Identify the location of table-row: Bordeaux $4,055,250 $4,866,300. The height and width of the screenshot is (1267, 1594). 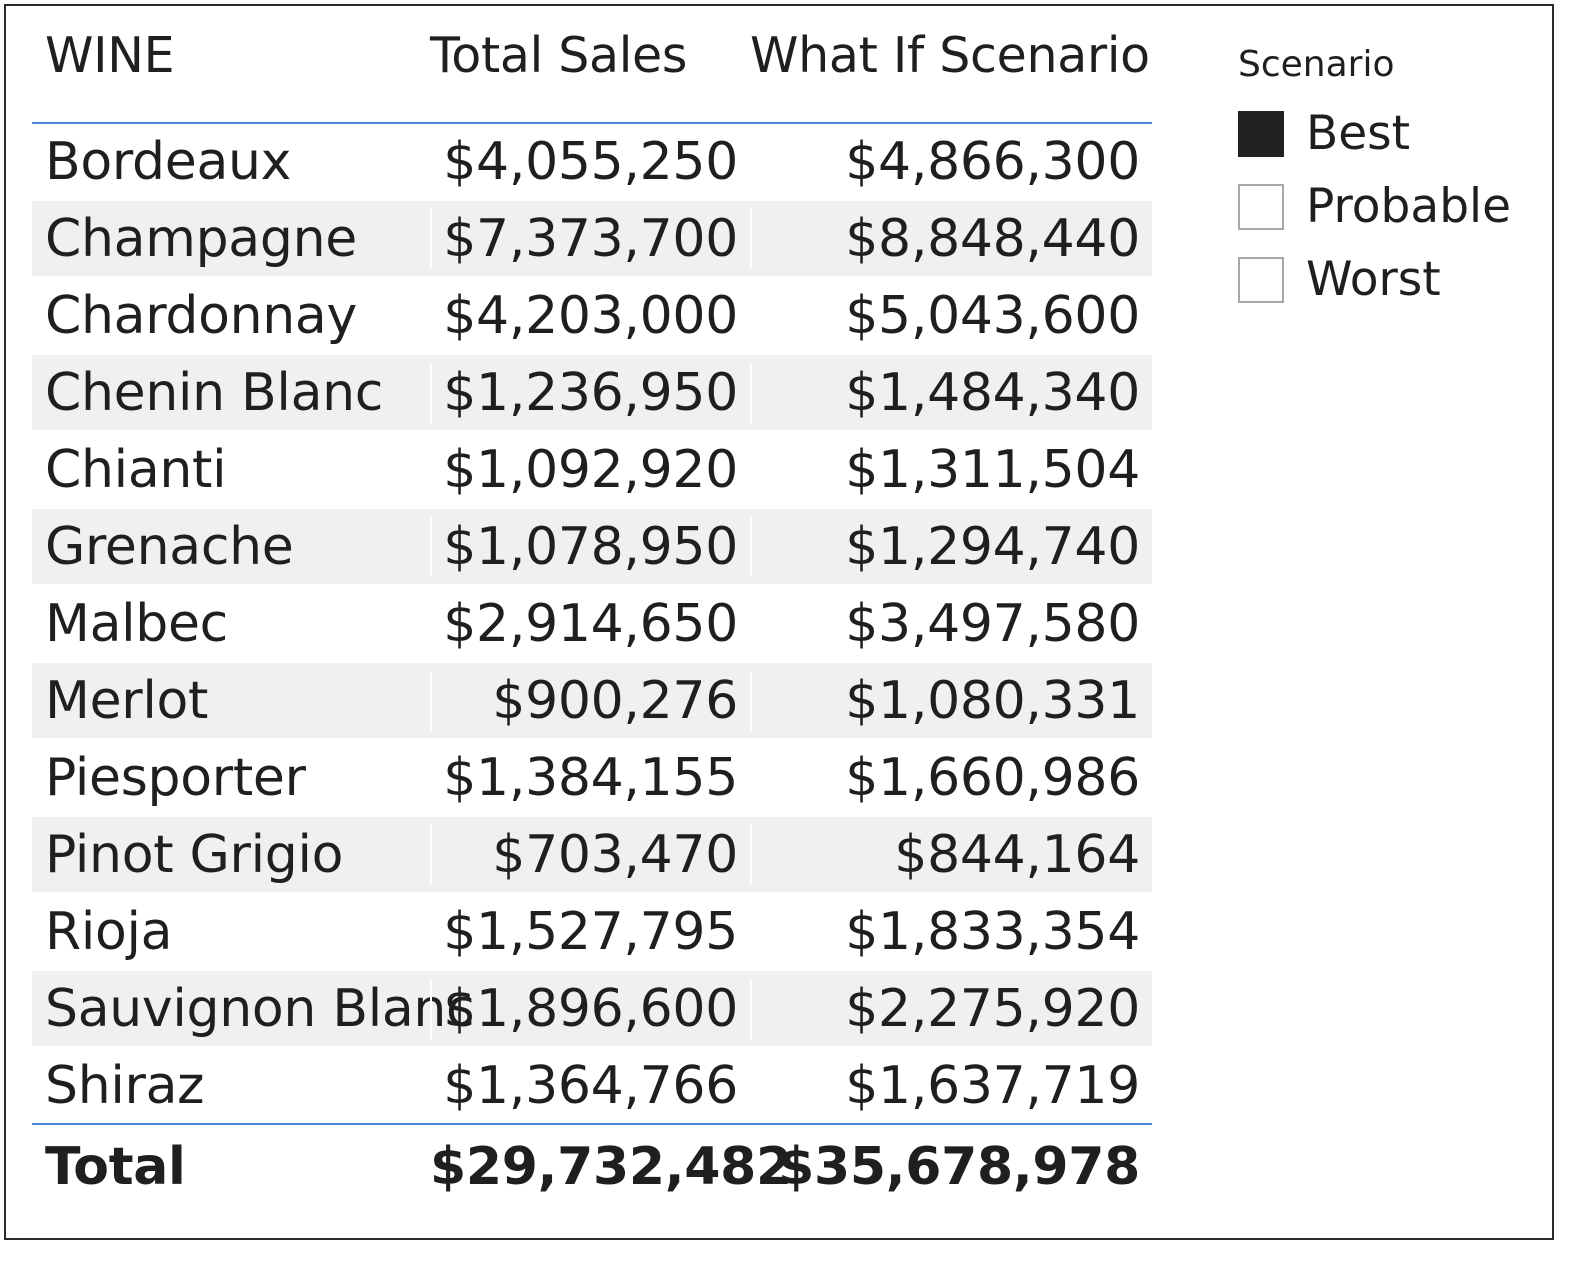
(592, 162).